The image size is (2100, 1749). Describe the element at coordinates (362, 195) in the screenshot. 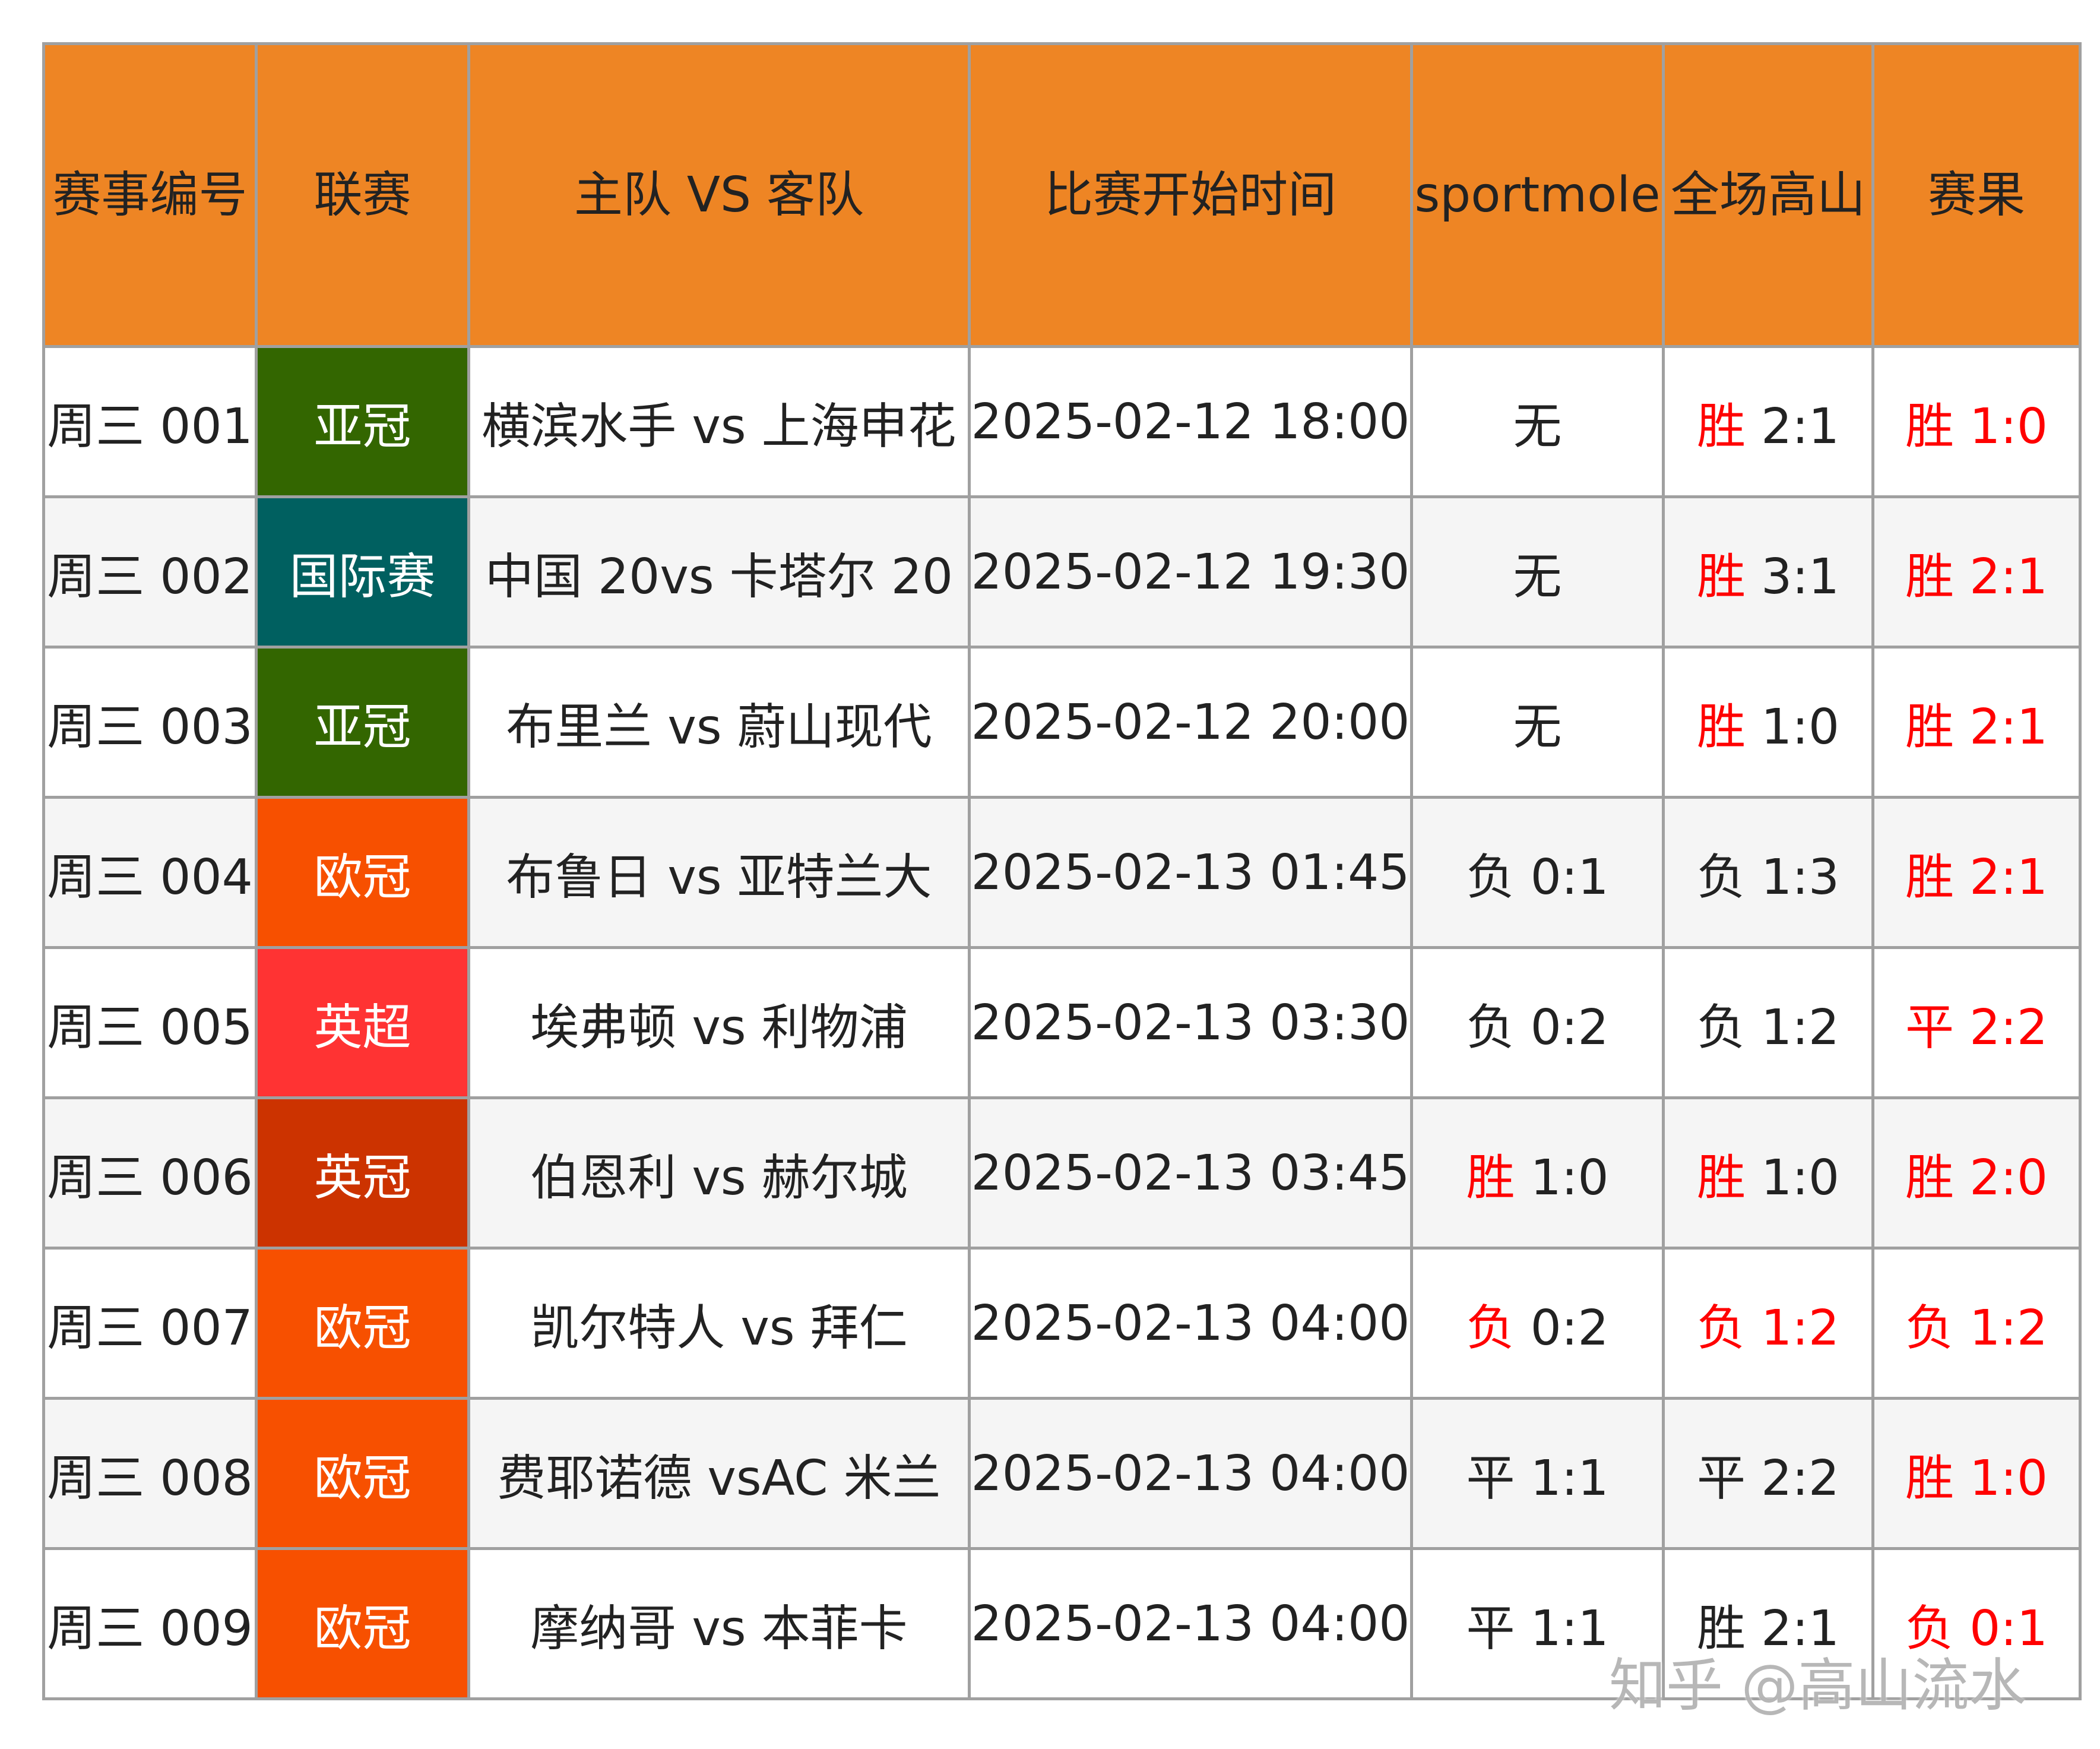

I see `header-league: 联赛` at that location.